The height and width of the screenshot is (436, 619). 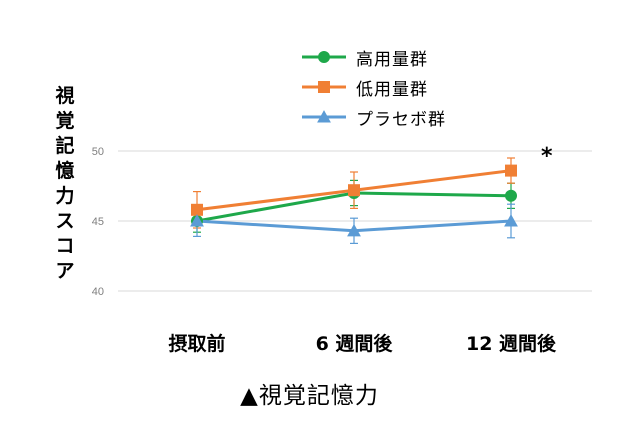 What do you see at coordinates (65, 96) in the screenshot?
I see `y-axis-label-char: 視` at bounding box center [65, 96].